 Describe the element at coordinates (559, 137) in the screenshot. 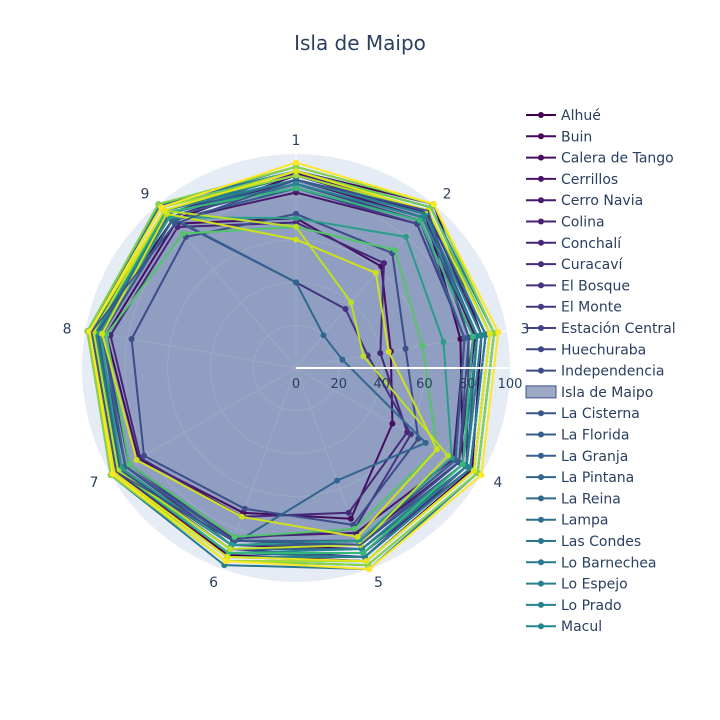

I see `legend-item: Buin` at that location.